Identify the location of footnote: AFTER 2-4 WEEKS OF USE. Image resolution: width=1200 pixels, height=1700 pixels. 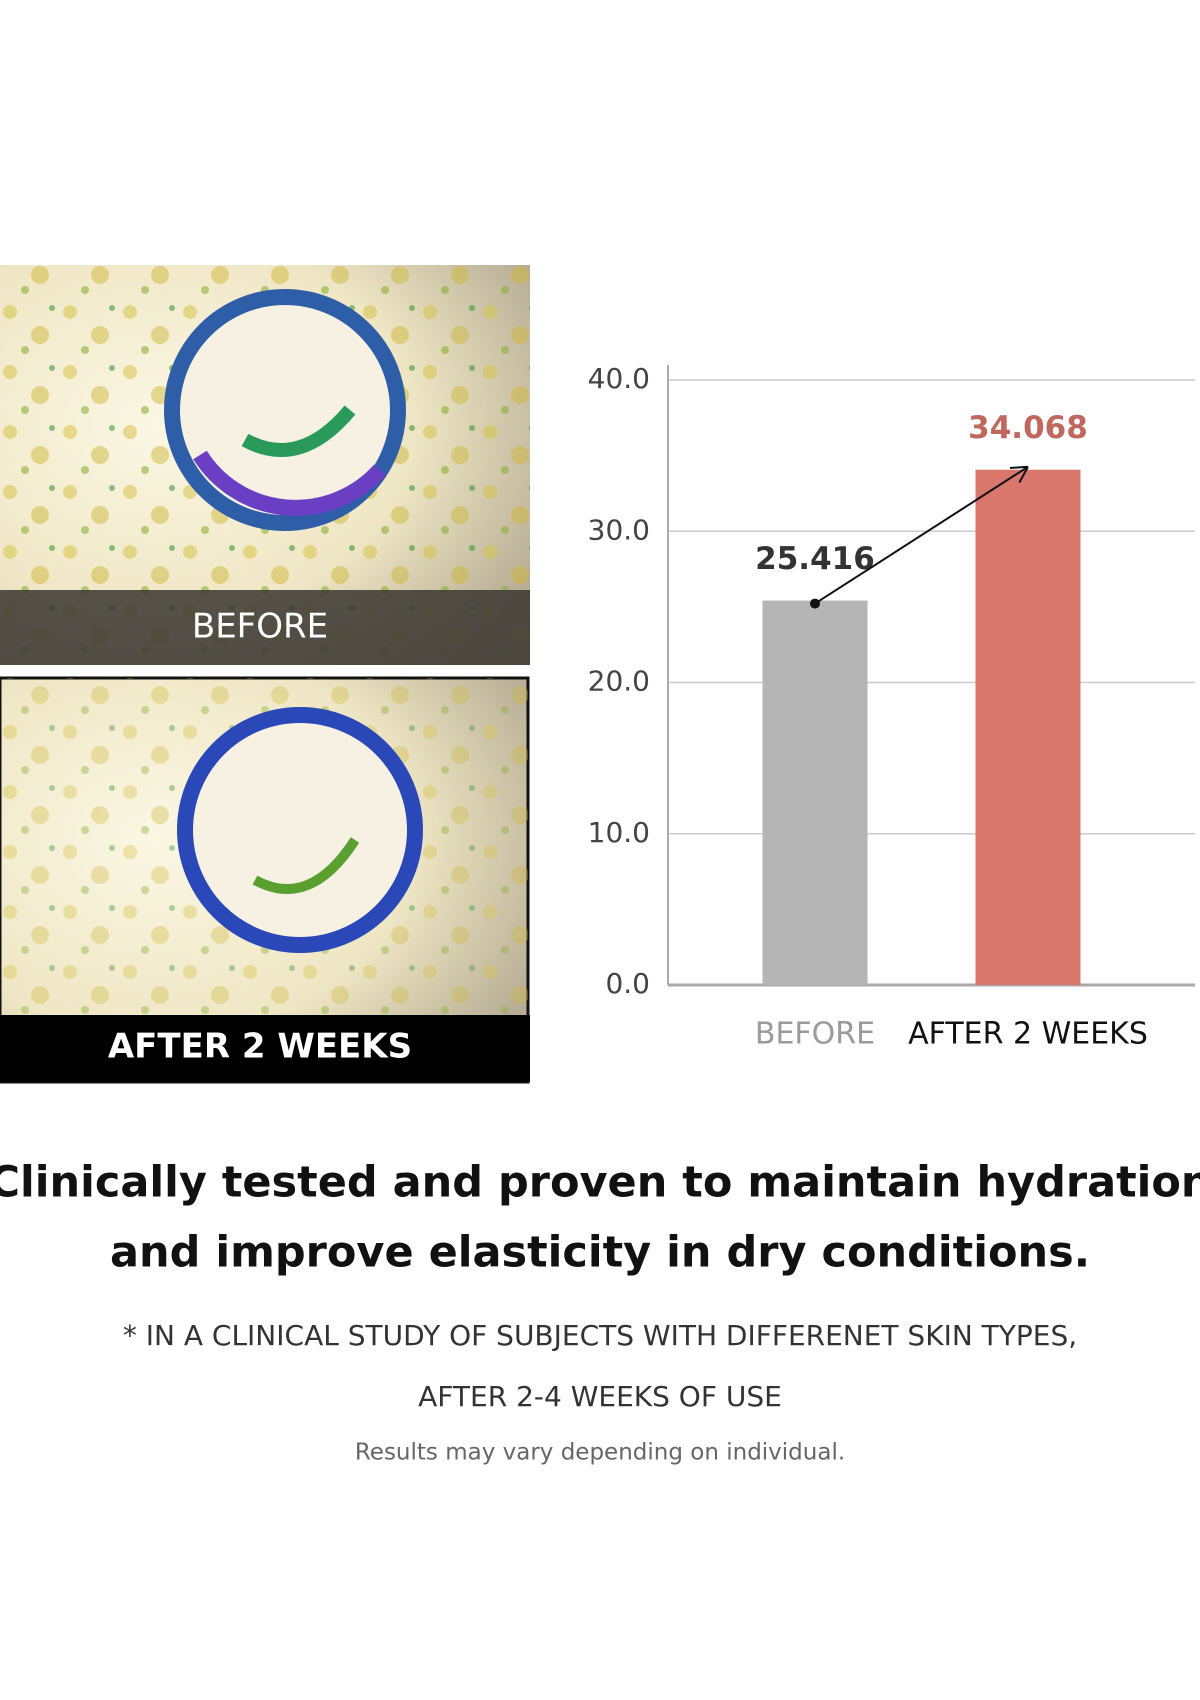
(600, 1396).